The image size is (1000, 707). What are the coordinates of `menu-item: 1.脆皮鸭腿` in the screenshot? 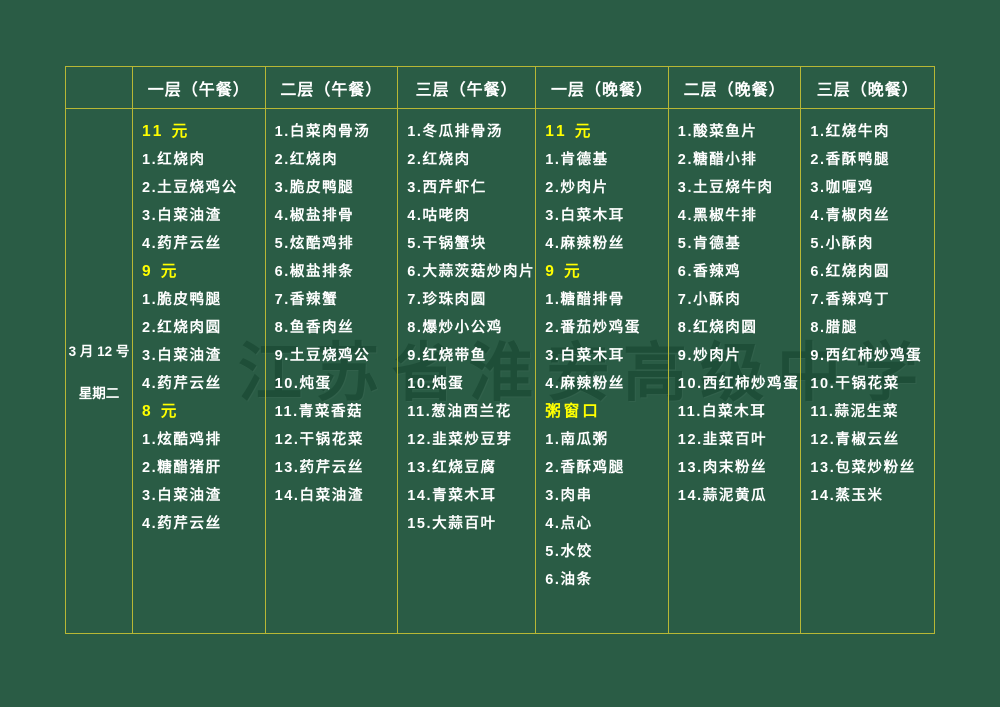 It's located at (182, 300).